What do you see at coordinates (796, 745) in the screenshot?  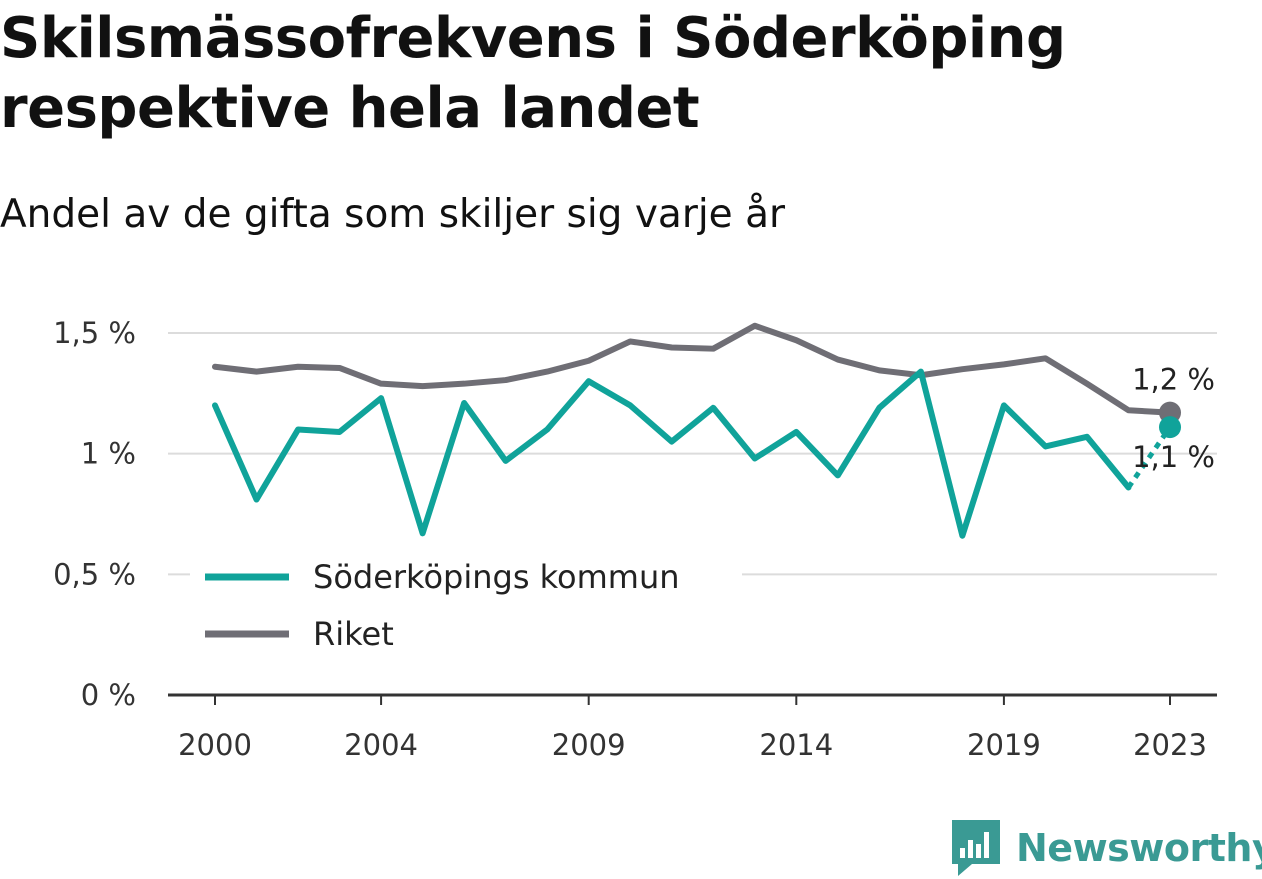 I see `x-tick-label: 2014` at bounding box center [796, 745].